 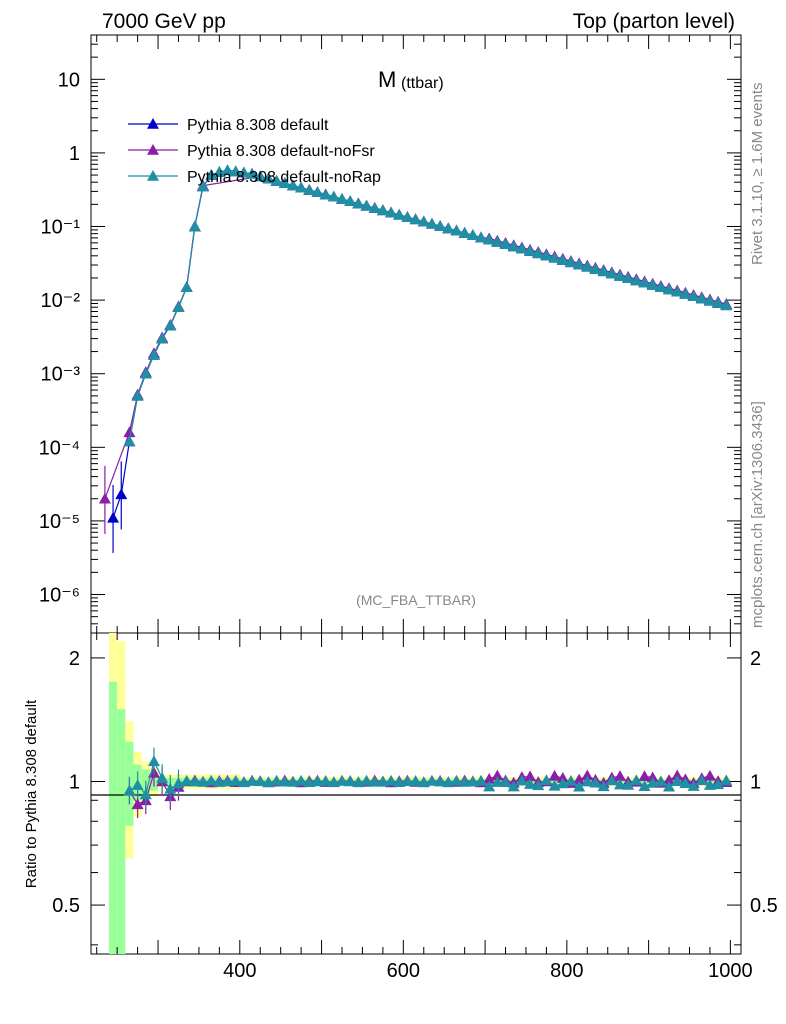 What do you see at coordinates (31, 793) in the screenshot?
I see `ratio-y-label: Ratio to Pythia 8.308 default` at bounding box center [31, 793].